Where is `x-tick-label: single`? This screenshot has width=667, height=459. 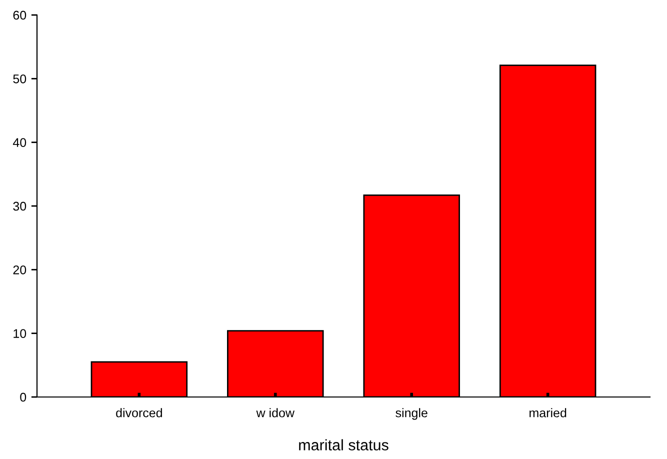
x-tick-label: single is located at coordinates (412, 414).